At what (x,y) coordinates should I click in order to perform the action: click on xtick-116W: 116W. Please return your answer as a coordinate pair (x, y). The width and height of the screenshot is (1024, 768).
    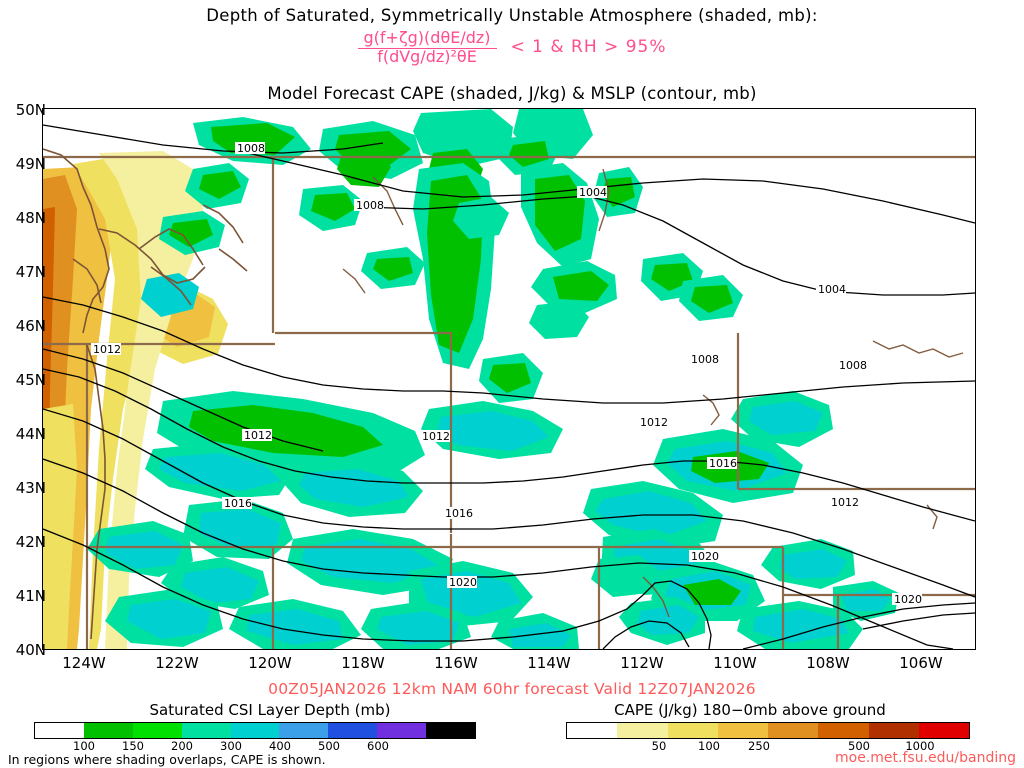
    Looking at the image, I should click on (456, 663).